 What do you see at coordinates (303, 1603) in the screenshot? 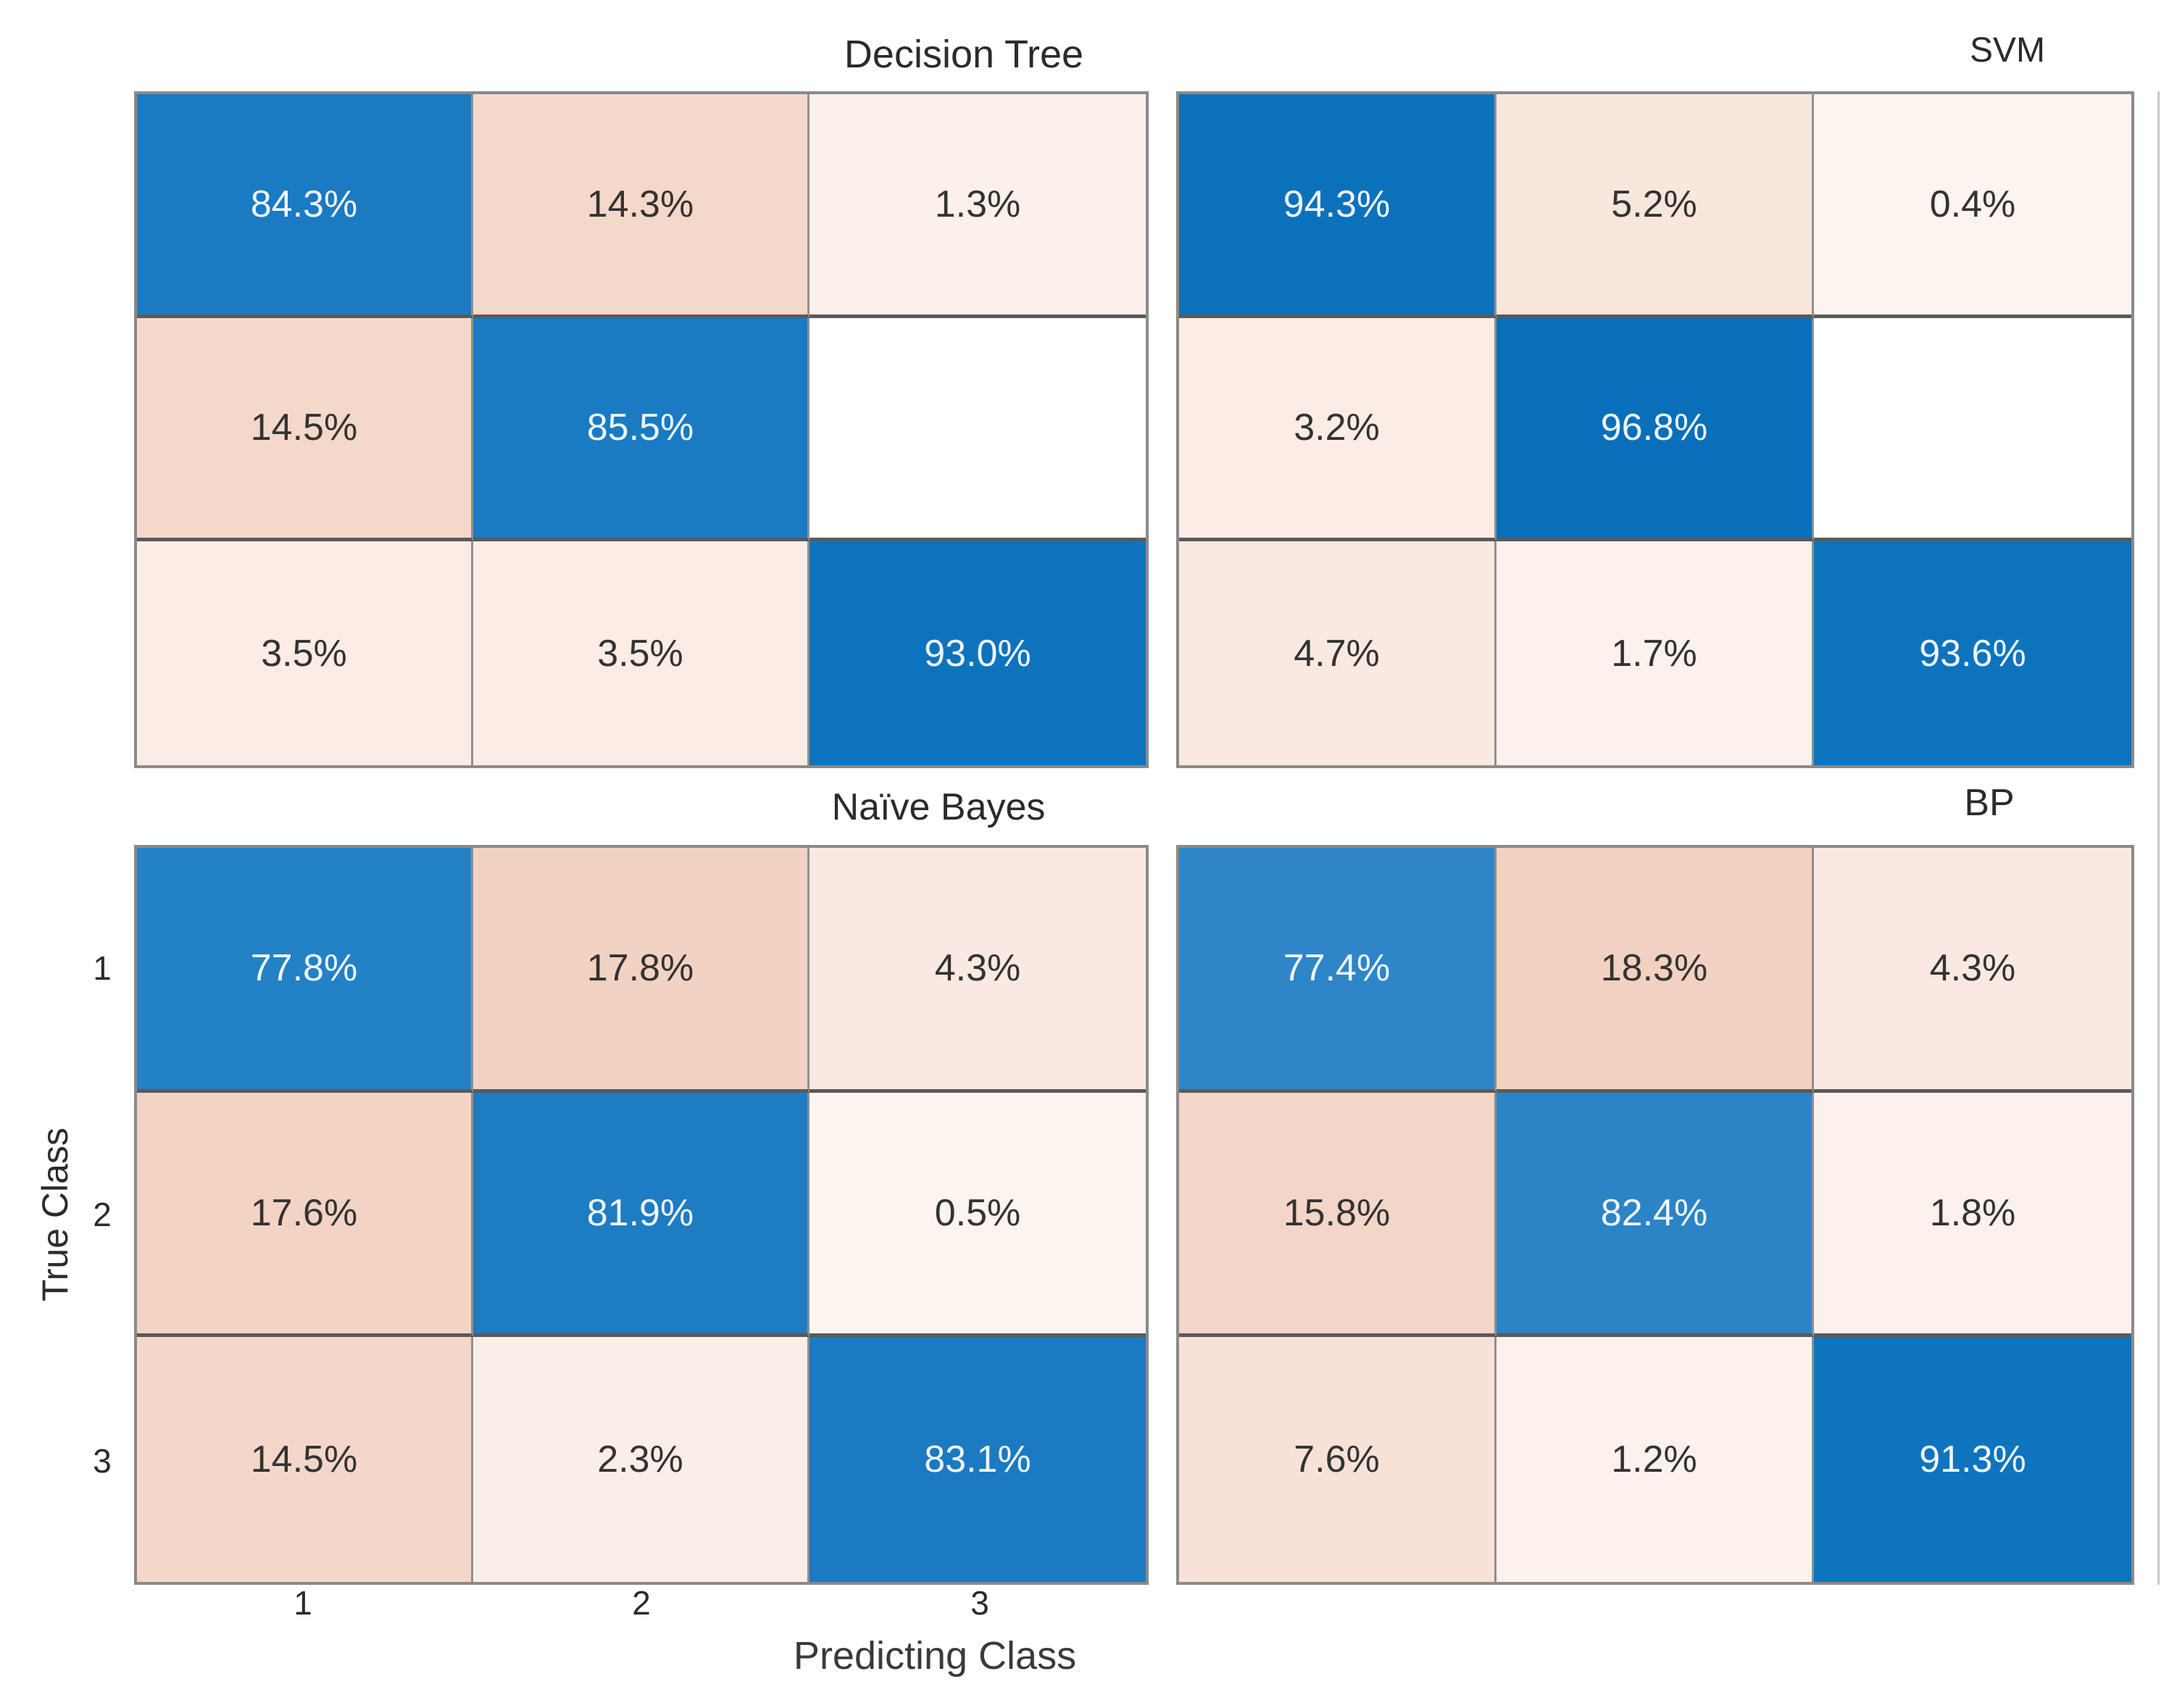
I see `x-tick-1: 1` at bounding box center [303, 1603].